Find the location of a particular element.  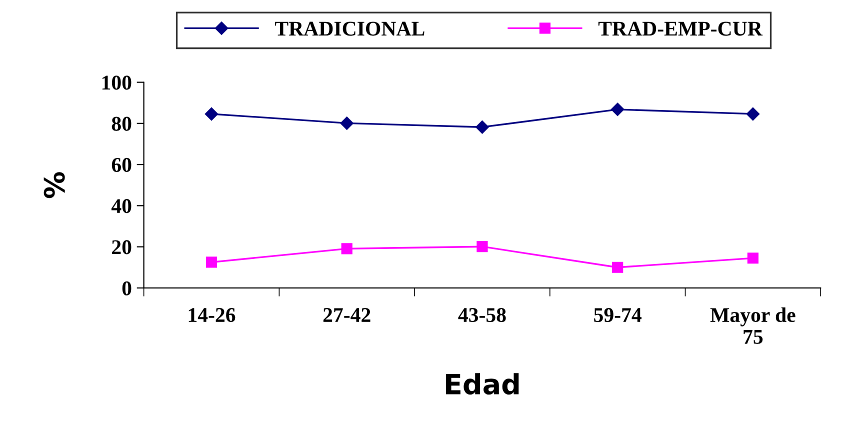

x-axis-title: Edad is located at coordinates (482, 384).